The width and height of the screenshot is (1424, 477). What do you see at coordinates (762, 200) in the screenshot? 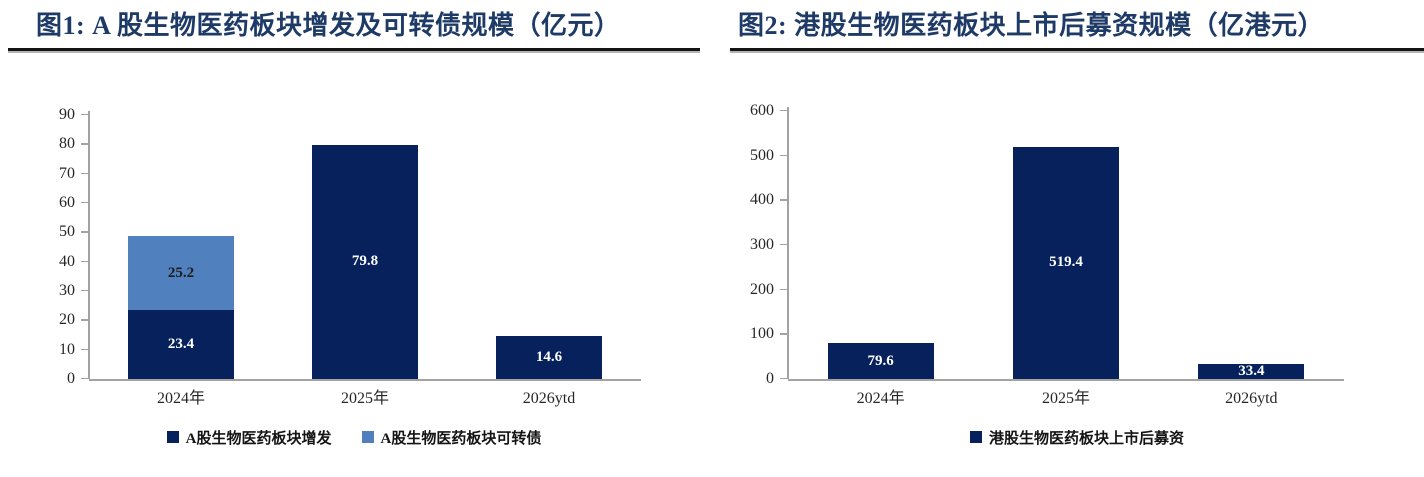
I see `y-axis-tick-label: 400` at bounding box center [762, 200].